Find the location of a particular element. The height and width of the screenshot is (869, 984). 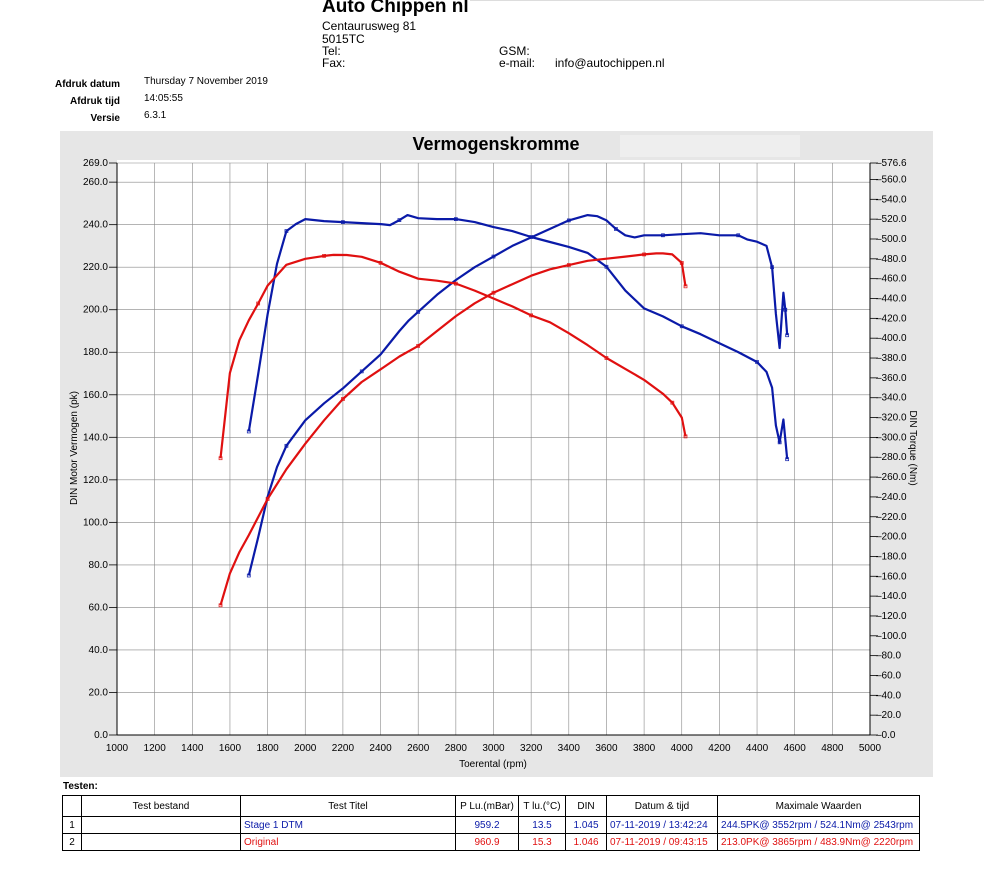

y2-tick-label: –280.0 is located at coordinates (891, 457).